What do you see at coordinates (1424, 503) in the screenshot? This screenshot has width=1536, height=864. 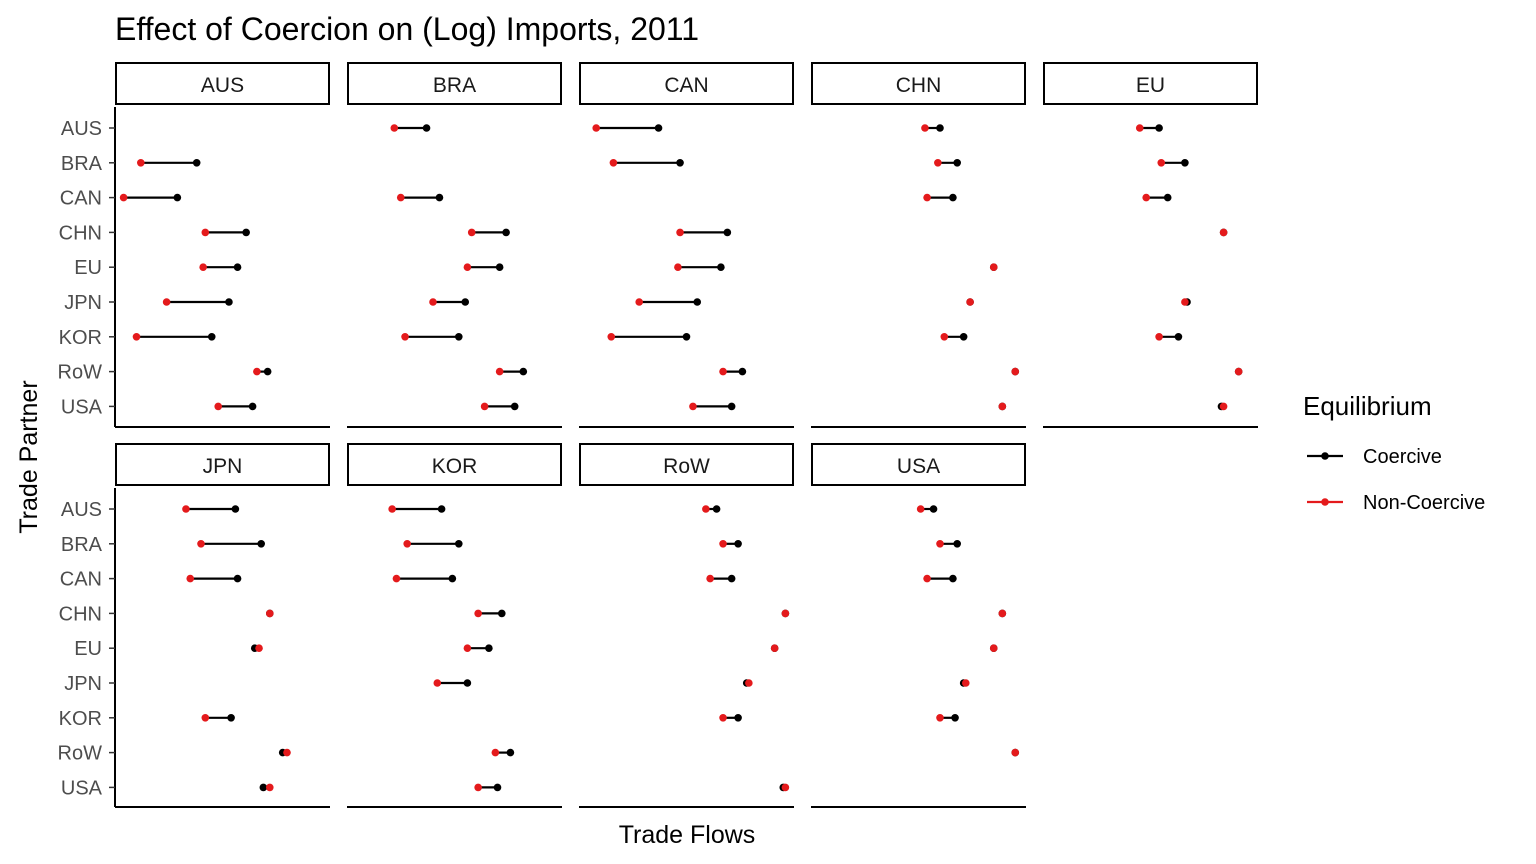 I see `legend-label: Non-Coercive` at bounding box center [1424, 503].